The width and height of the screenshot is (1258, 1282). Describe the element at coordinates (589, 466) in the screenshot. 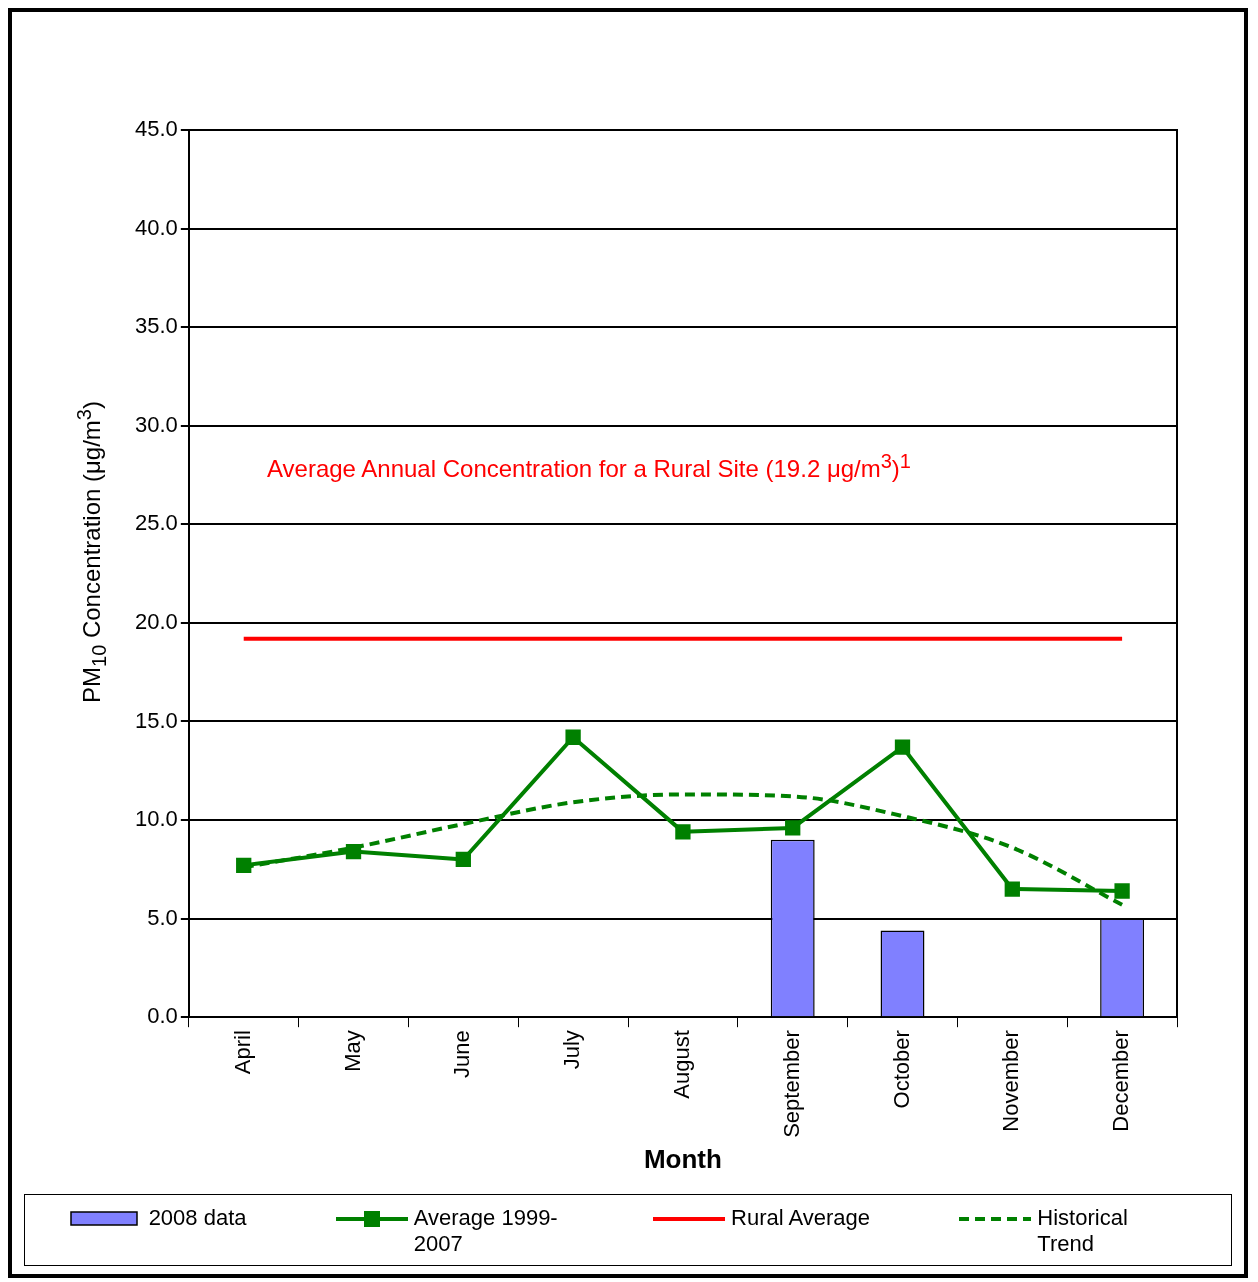

I see `annotation: Average Annual Concentration for a Rural Site (19.2 μg/m$^{3}$)$^{1}$` at that location.